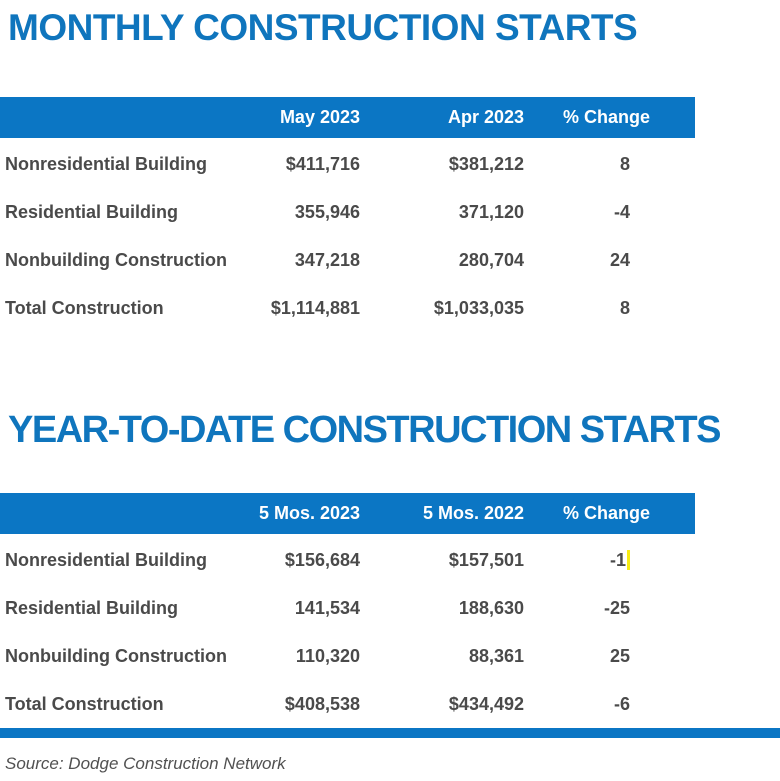 The image size is (780, 781). Describe the element at coordinates (587, 608) in the screenshot. I see `pct-change-cell: -25` at that location.